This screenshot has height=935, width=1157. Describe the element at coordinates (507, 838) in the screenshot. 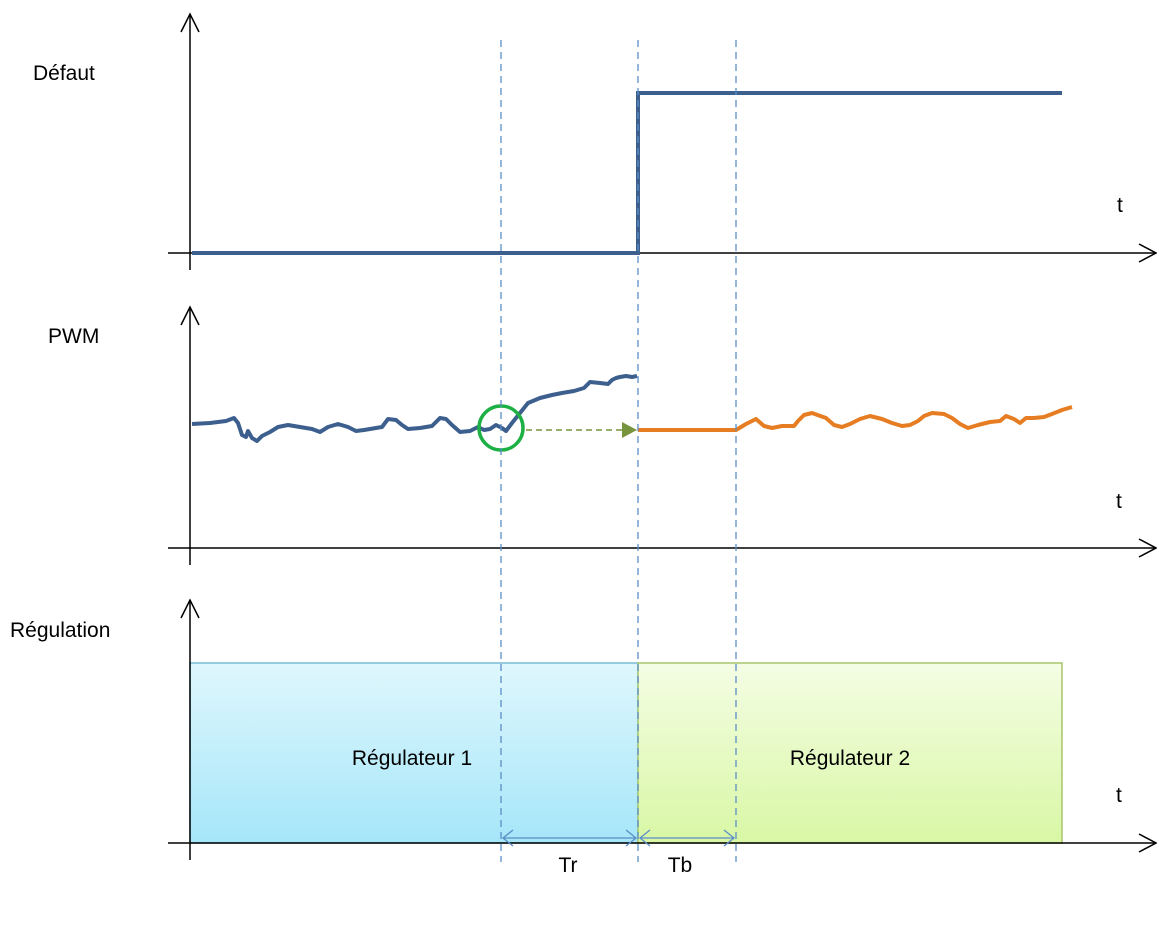

I see `tr-left-arrow-icon` at that location.